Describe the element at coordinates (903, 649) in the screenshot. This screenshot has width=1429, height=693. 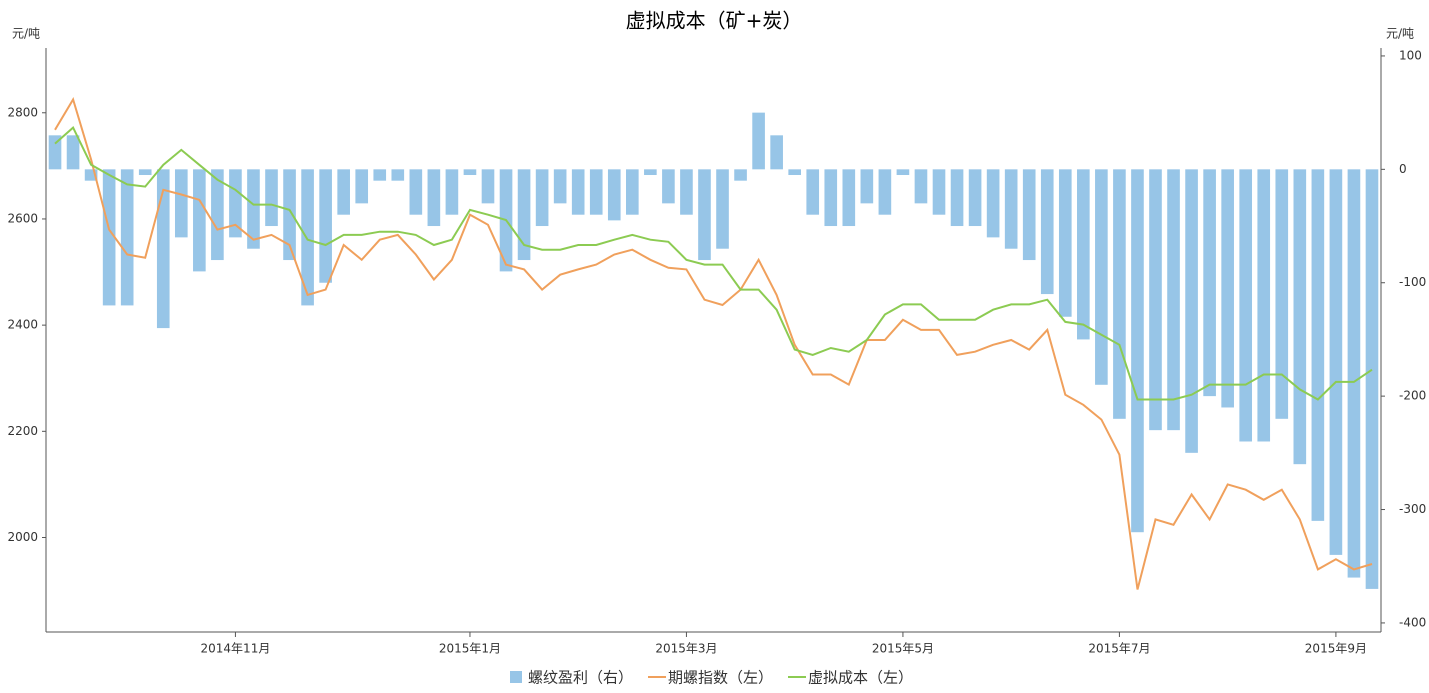
I see `x-tick-label: 2015年5月` at that location.